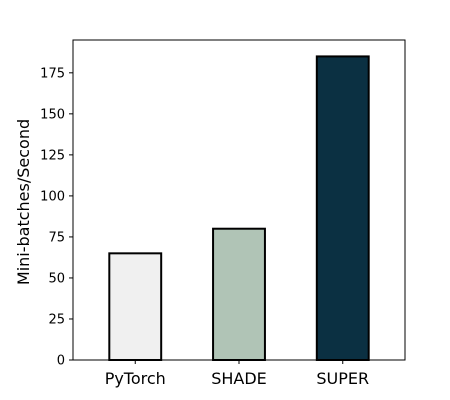  What do you see at coordinates (239, 378) in the screenshot?
I see `x-tick-label-shade: SHADE` at bounding box center [239, 378].